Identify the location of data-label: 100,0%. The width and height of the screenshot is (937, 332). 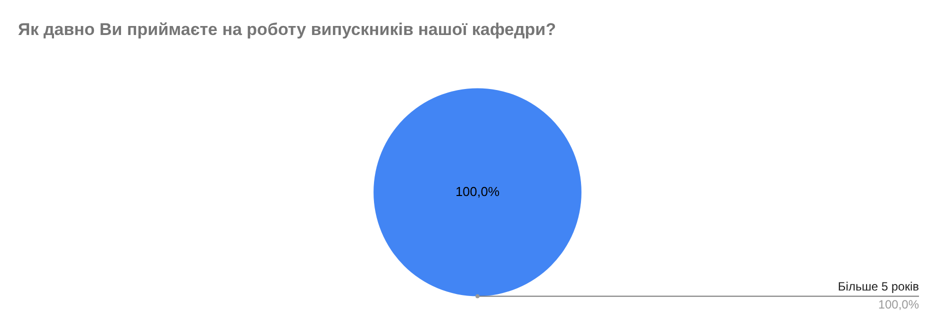
(477, 191).